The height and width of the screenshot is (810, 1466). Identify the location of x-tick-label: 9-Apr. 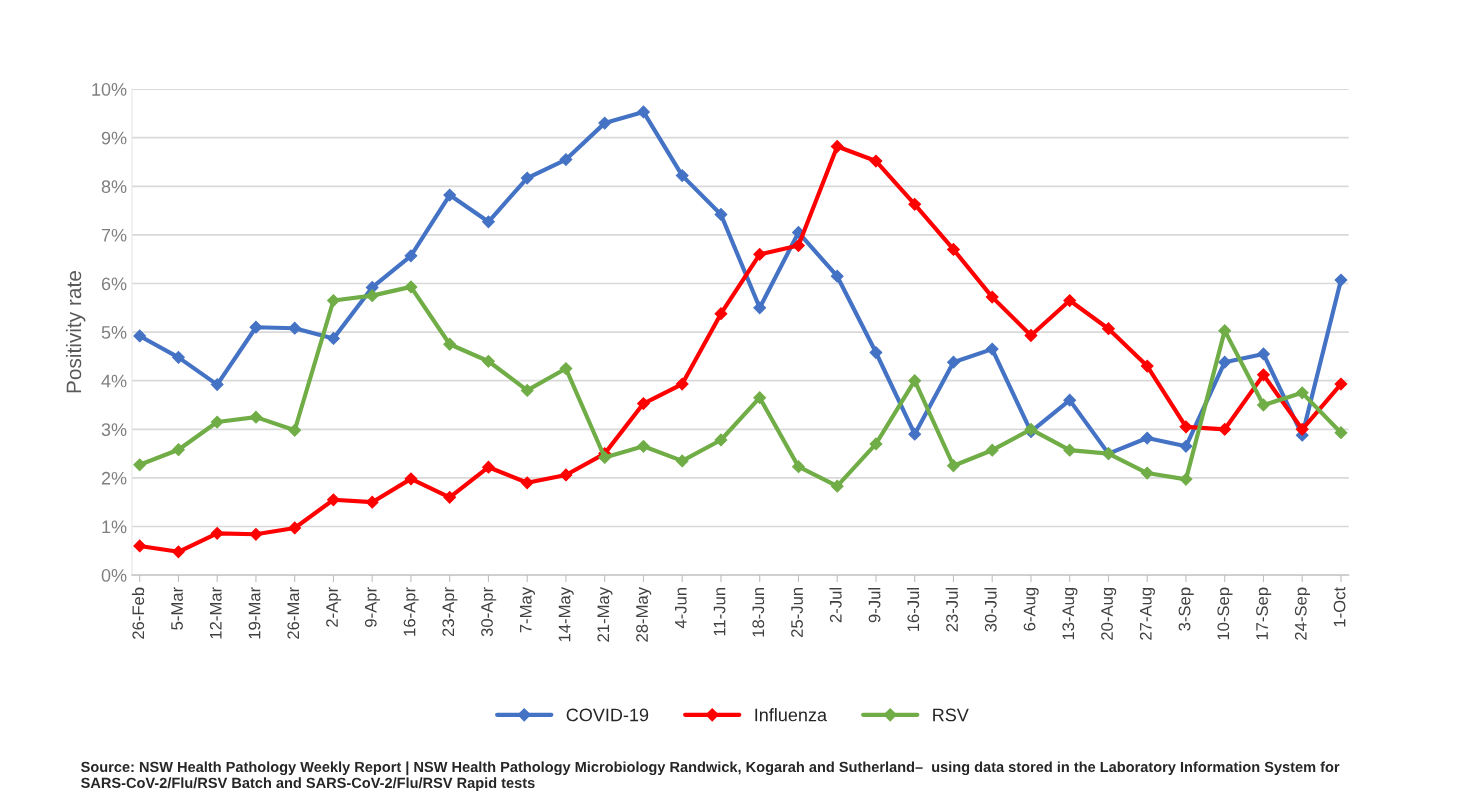
(372, 607).